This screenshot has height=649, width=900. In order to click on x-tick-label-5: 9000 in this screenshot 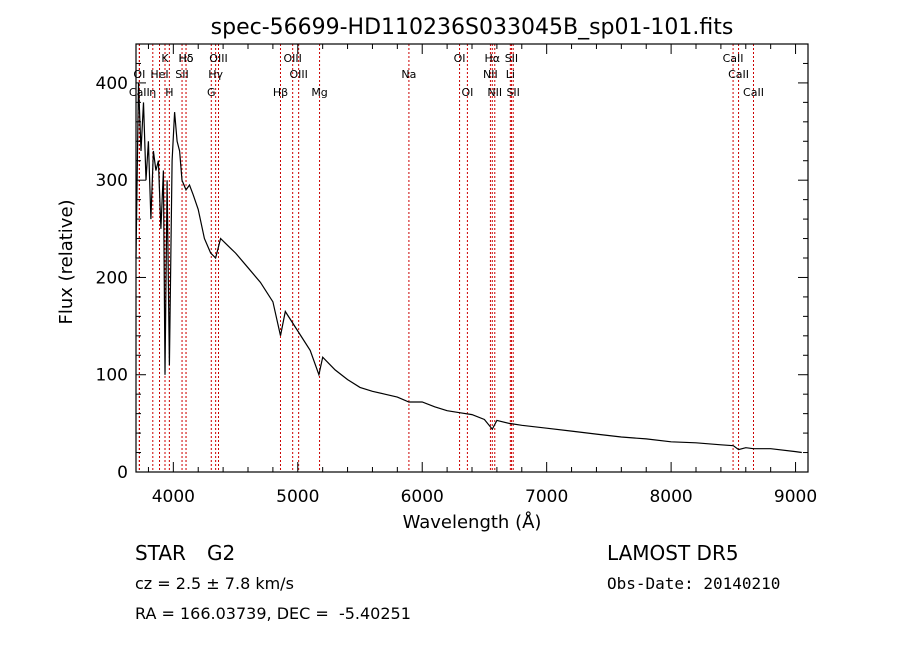, I will do `click(795, 497)`.